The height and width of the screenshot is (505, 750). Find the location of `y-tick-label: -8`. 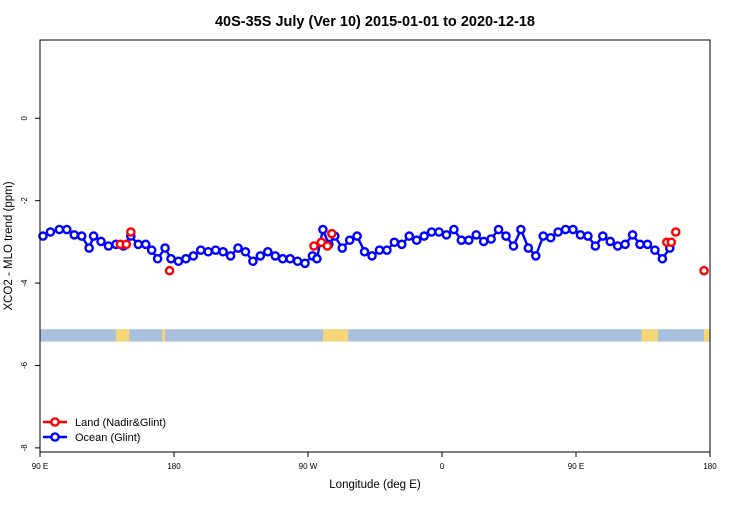

y-tick-label: -8 is located at coordinates (24, 448).